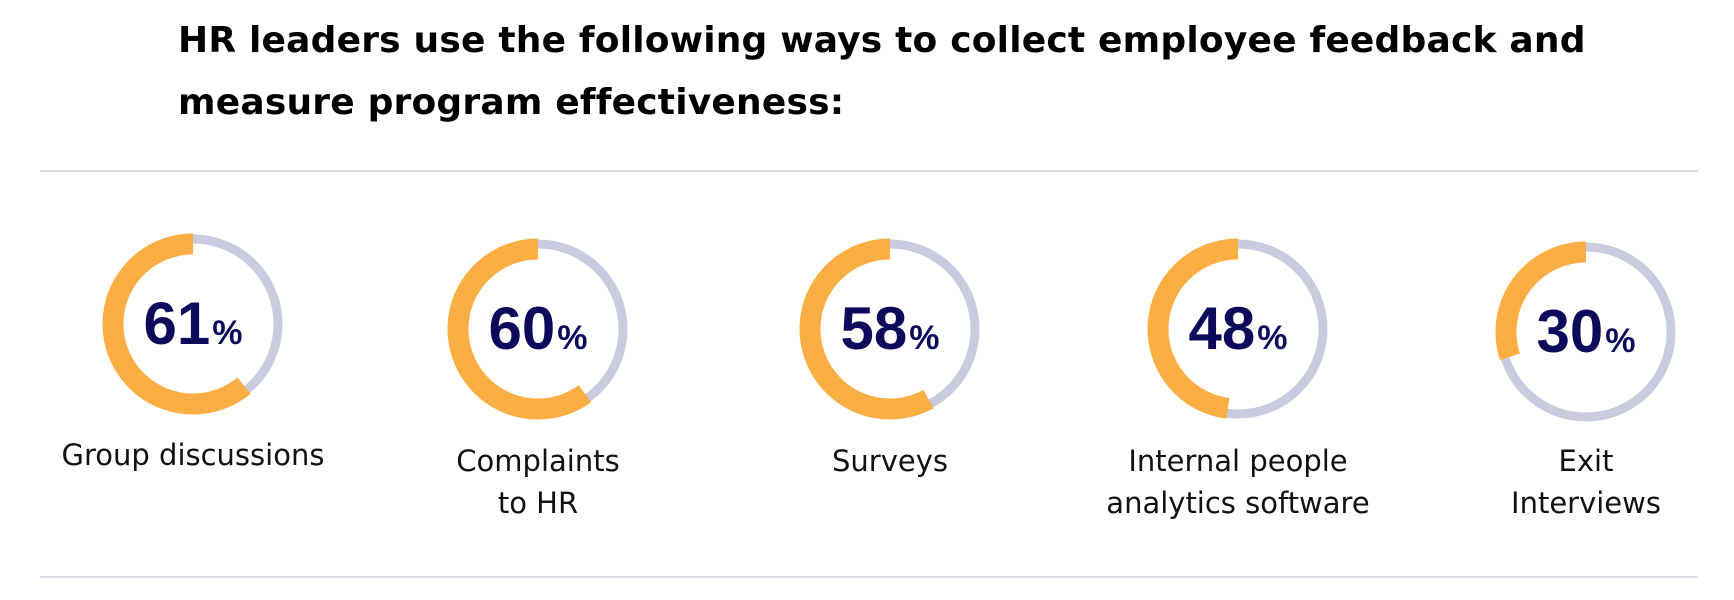 The width and height of the screenshot is (1734, 600). What do you see at coordinates (1570, 331) in the screenshot?
I see `value-number: 30` at bounding box center [1570, 331].